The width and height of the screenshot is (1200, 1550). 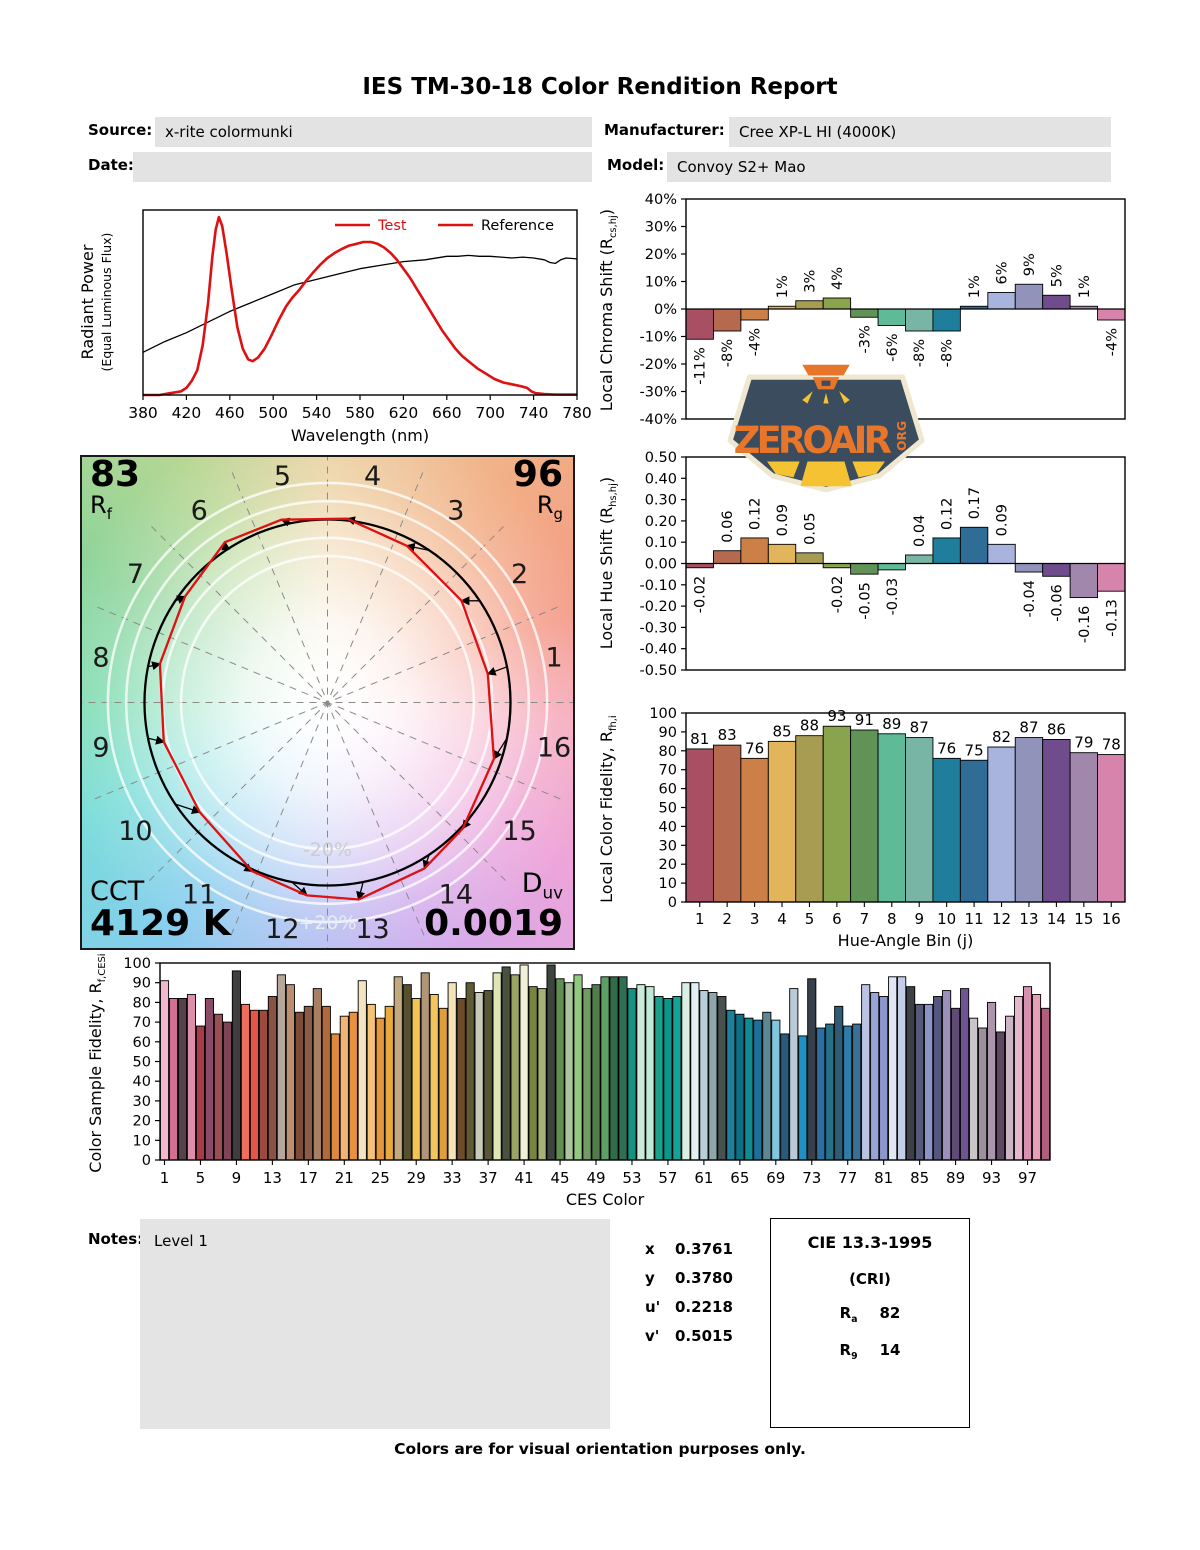 What do you see at coordinates (727, 735) in the screenshot?
I see `bar-value-label: 83` at bounding box center [727, 735].